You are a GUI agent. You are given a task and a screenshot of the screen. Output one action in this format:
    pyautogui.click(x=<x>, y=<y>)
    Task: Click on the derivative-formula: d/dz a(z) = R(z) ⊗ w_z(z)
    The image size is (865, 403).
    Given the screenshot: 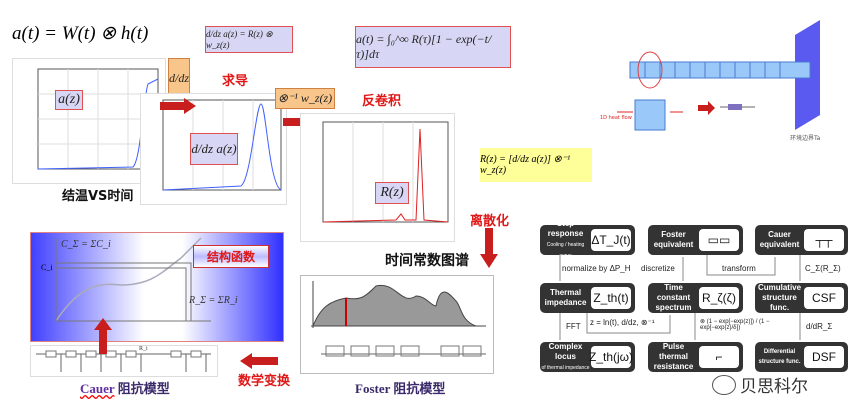 What is the action you would take?
    pyautogui.click(x=249, y=39)
    